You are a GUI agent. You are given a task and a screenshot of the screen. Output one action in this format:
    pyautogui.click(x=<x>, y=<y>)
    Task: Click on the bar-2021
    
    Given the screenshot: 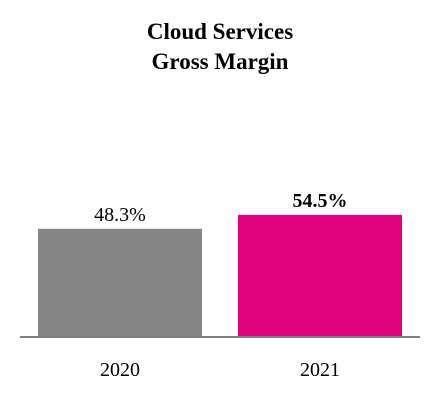 What is the action you would take?
    pyautogui.click(x=320, y=275)
    